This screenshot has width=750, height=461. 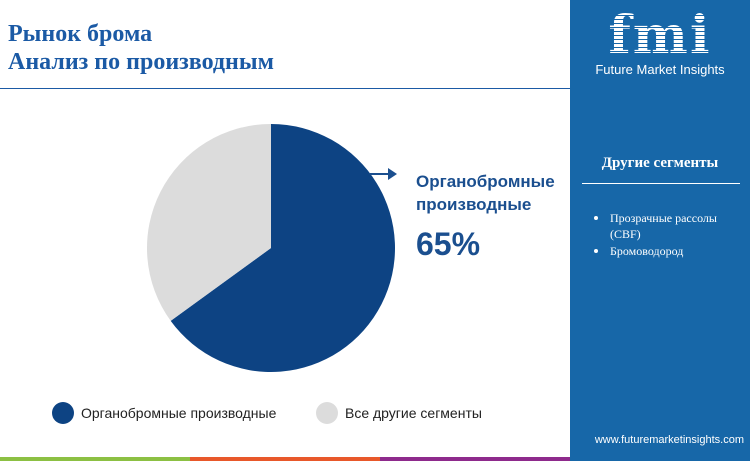 What do you see at coordinates (475, 459) in the screenshot?
I see `footer-bar-purple` at bounding box center [475, 459].